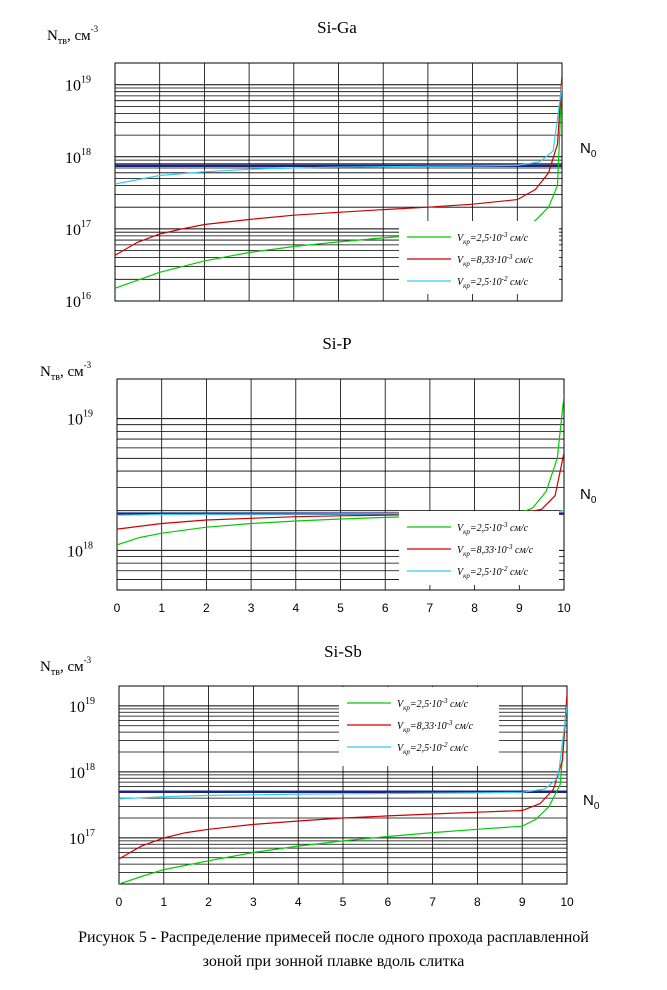  I want to click on y-tick-label: 1016, so click(78, 301).